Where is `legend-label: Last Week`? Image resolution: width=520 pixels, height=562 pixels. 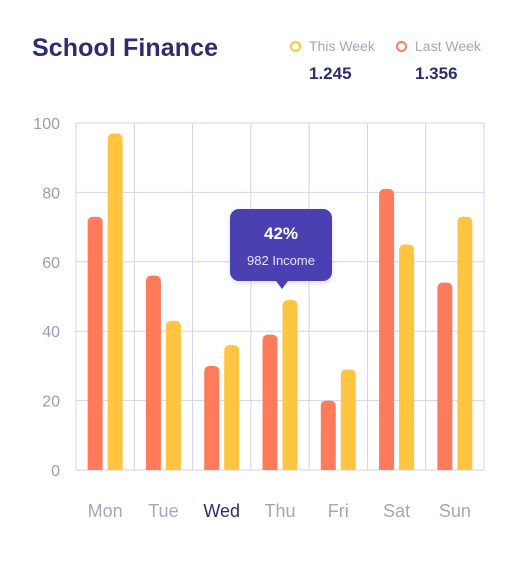
legend-label: Last Week is located at coordinates (448, 46).